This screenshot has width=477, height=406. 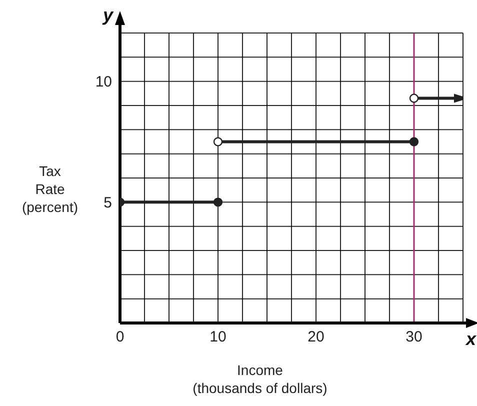 I want to click on y-axis-title: Tax Rate (percent), so click(x=50, y=189).